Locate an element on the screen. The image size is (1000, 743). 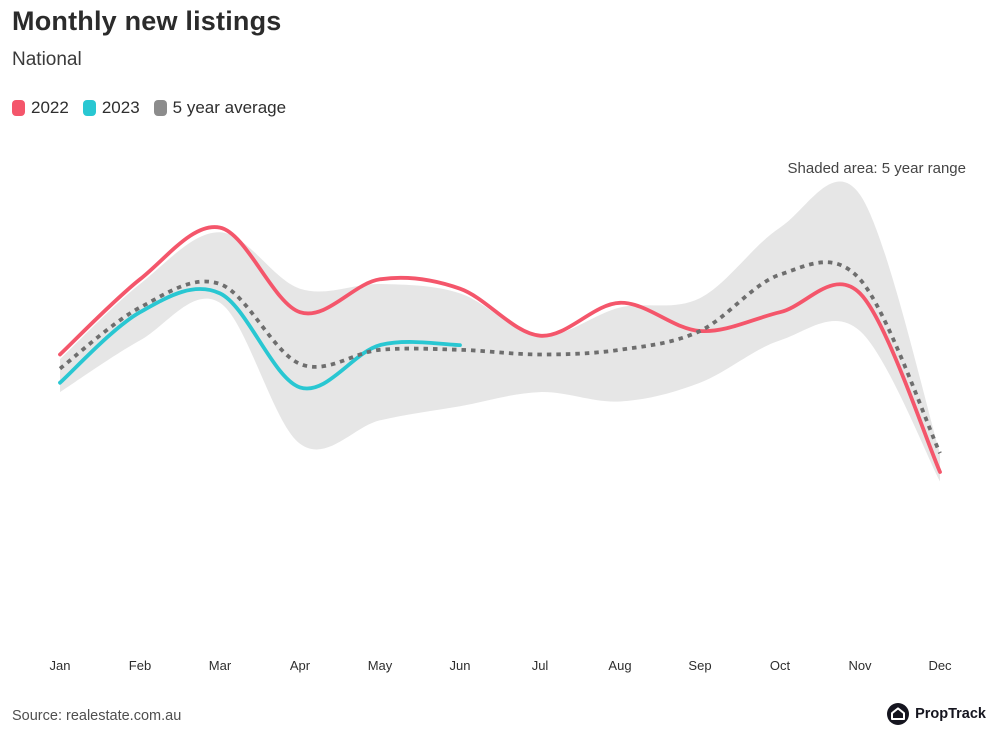
legend-item-5yr-average: 5 year average is located at coordinates (220, 108).